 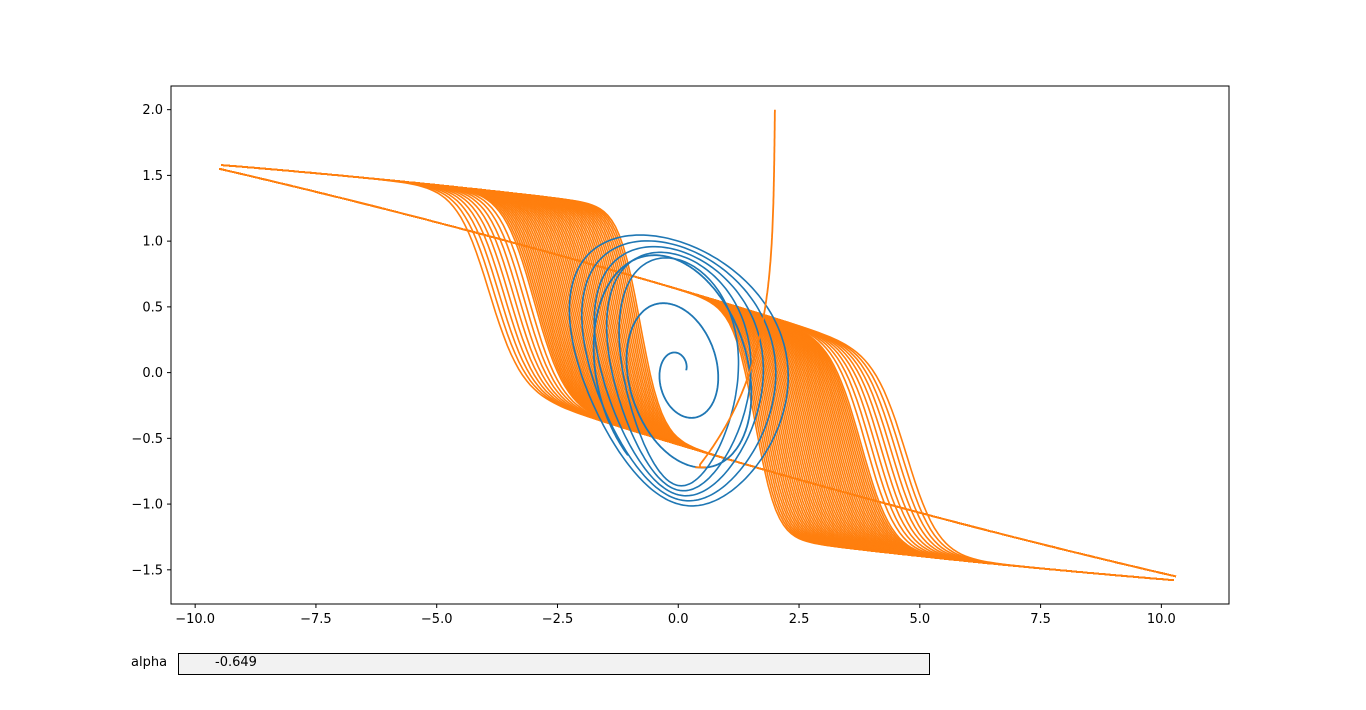 I want to click on alpha-slider-row: alpha -0.649, so click(x=683, y=664).